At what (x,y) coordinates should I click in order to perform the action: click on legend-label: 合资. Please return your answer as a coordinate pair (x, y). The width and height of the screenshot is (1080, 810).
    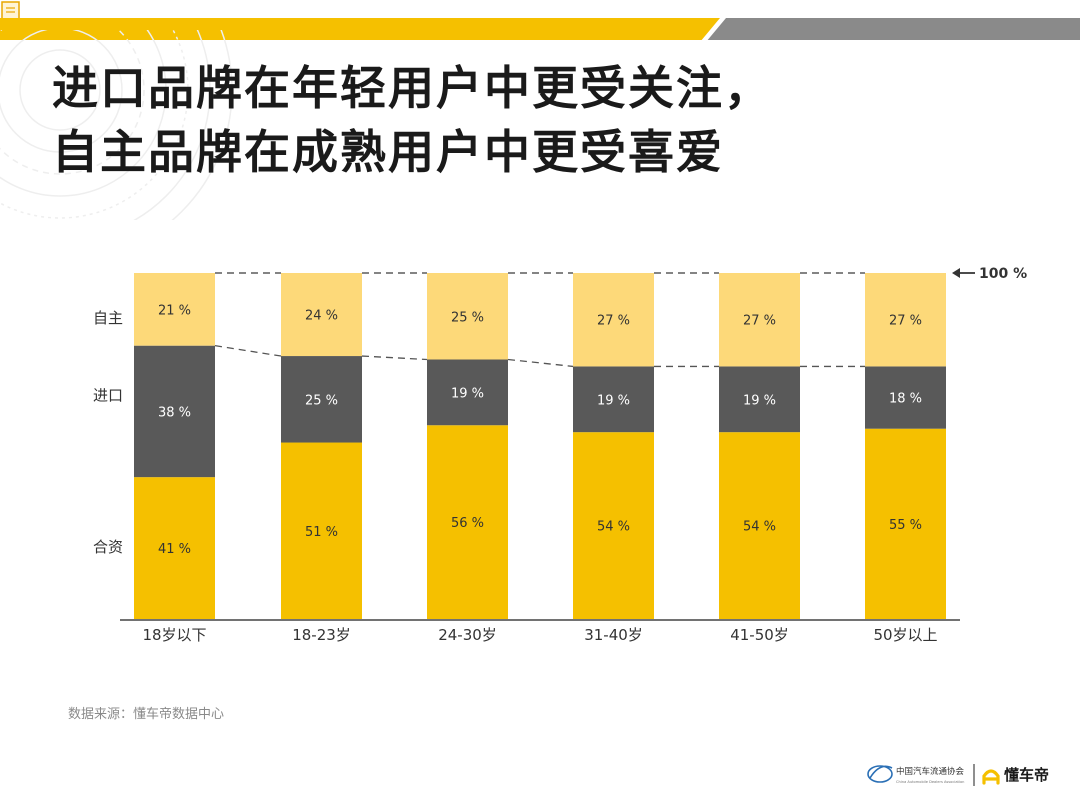
    Looking at the image, I should click on (108, 547).